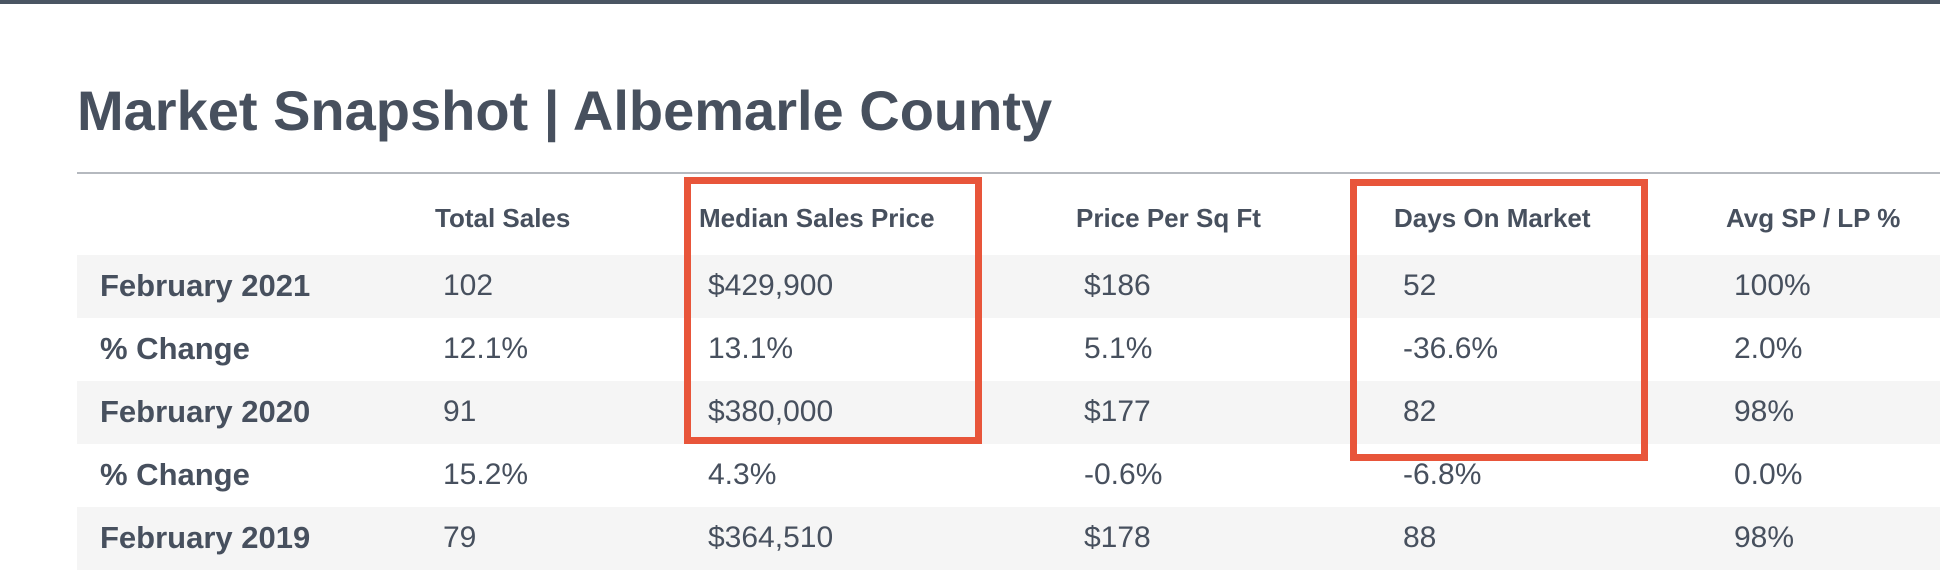  Describe the element at coordinates (1168, 218) in the screenshot. I see `column-header: Price Per Sq Ft` at that location.